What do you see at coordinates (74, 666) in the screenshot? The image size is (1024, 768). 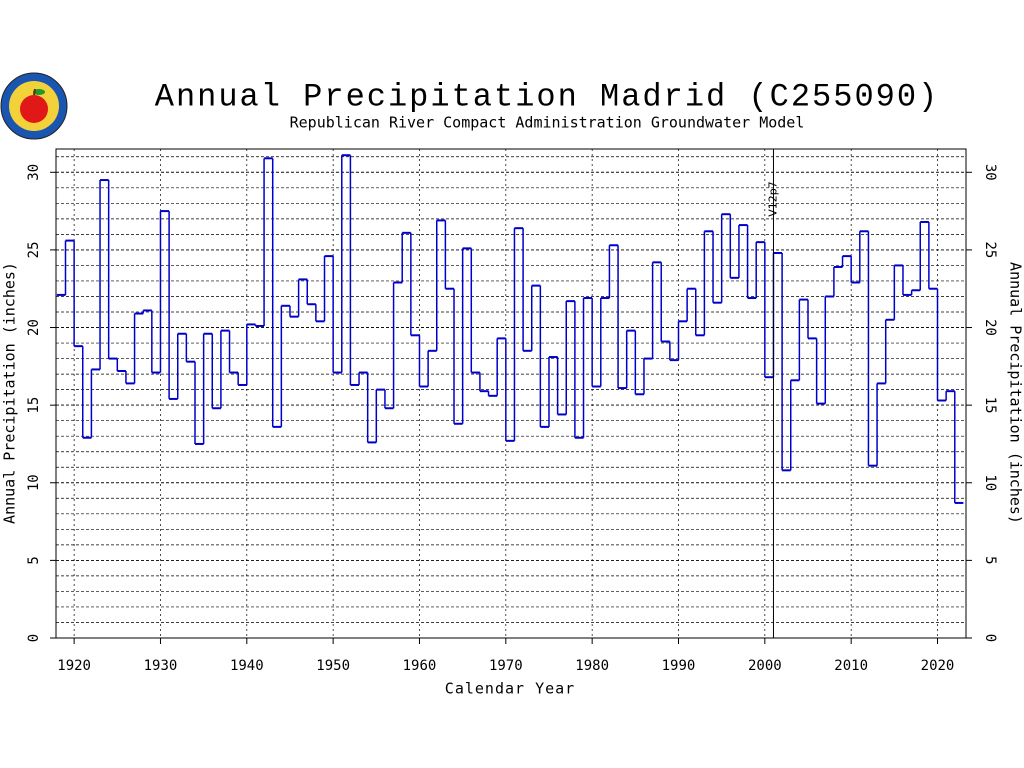 I see `x-tick-label: 1920` at bounding box center [74, 666].